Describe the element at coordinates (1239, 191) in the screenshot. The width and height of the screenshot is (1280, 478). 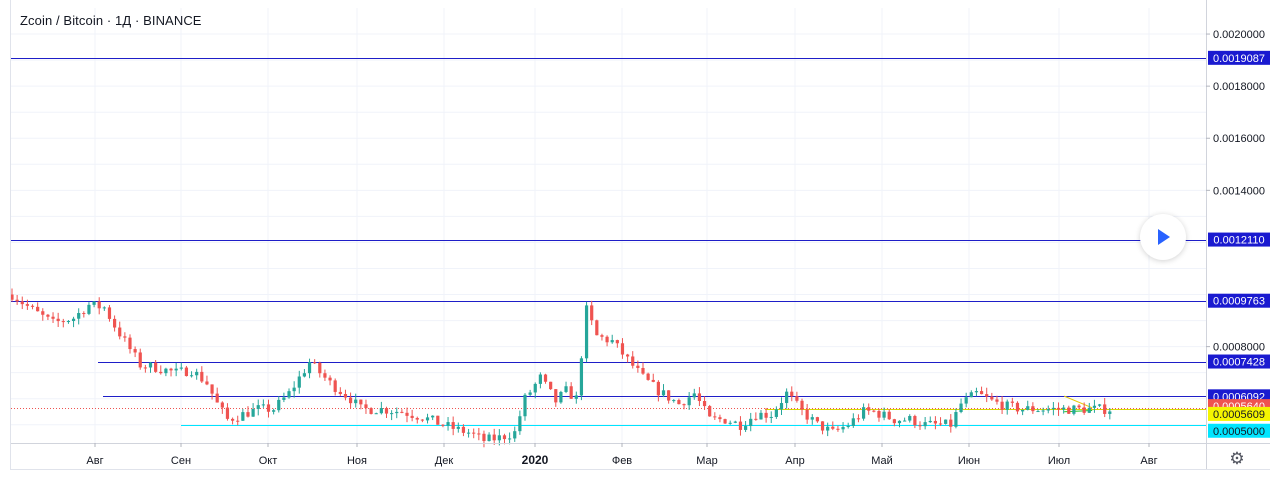
I see `price-tick-label: 0.0014000` at that location.